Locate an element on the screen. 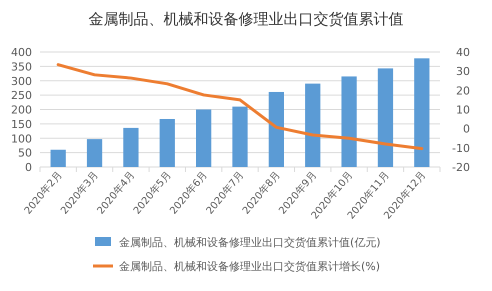 Image resolution: width=492 pixels, height=291 pixels. y2-tick-label: -10 is located at coordinates (461, 148).